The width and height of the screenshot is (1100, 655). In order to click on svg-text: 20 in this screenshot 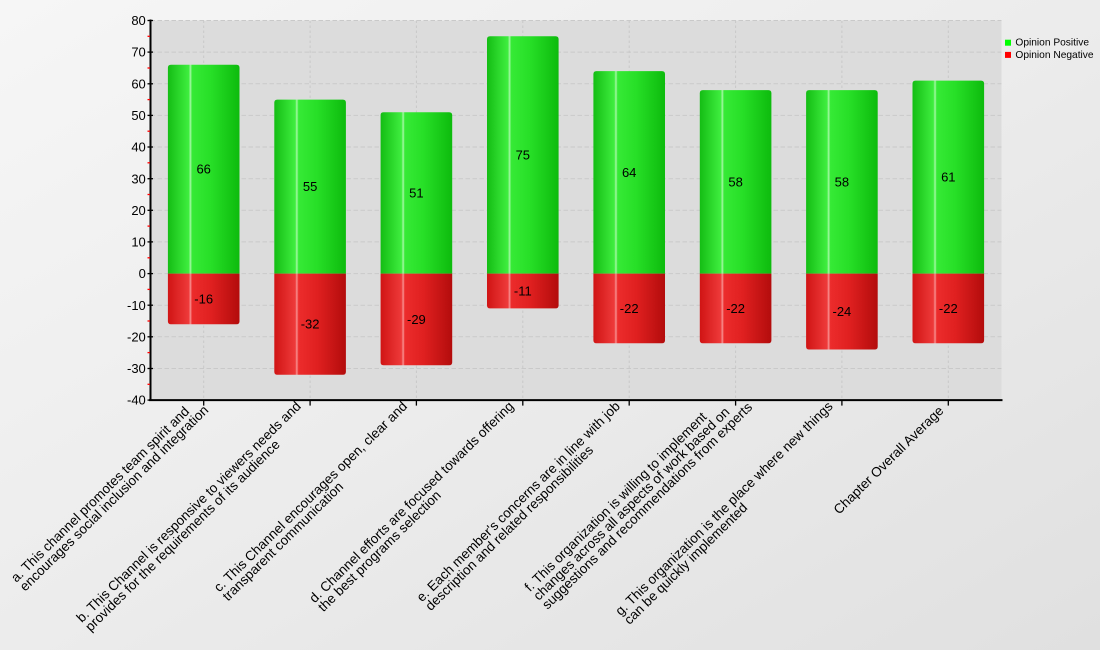, I will do `click(138, 210)`.